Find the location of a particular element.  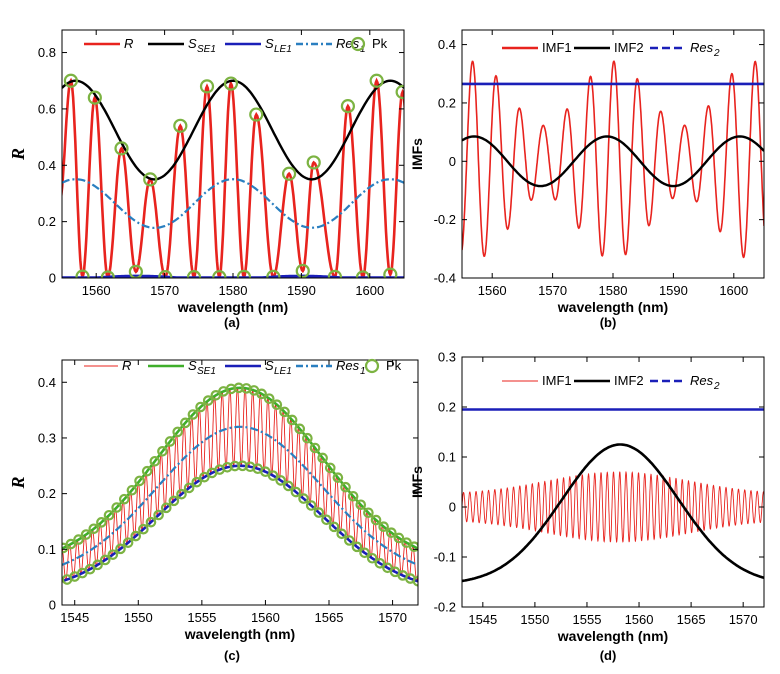

x-tick-label-d-2: 1555 is located at coordinates (587, 619).